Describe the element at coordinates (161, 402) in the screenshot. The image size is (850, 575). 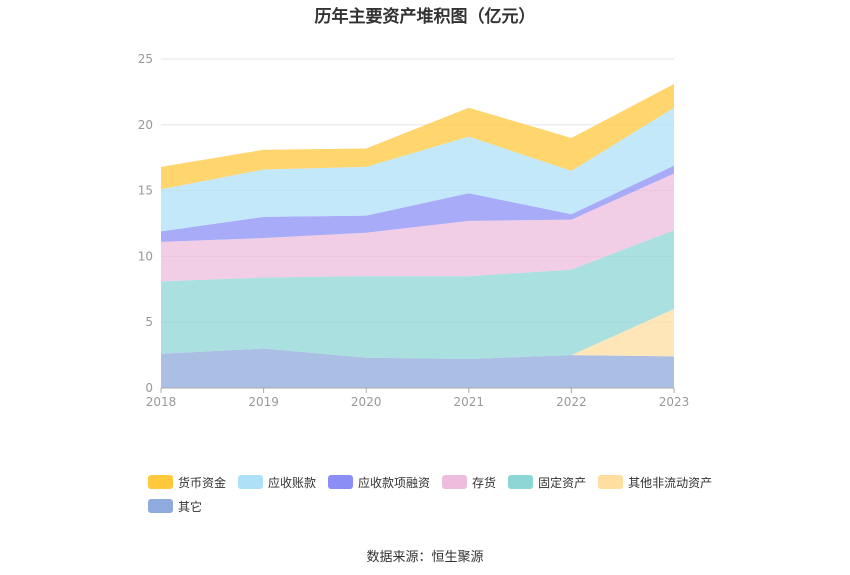
I see `x-tick-label: 2018` at that location.